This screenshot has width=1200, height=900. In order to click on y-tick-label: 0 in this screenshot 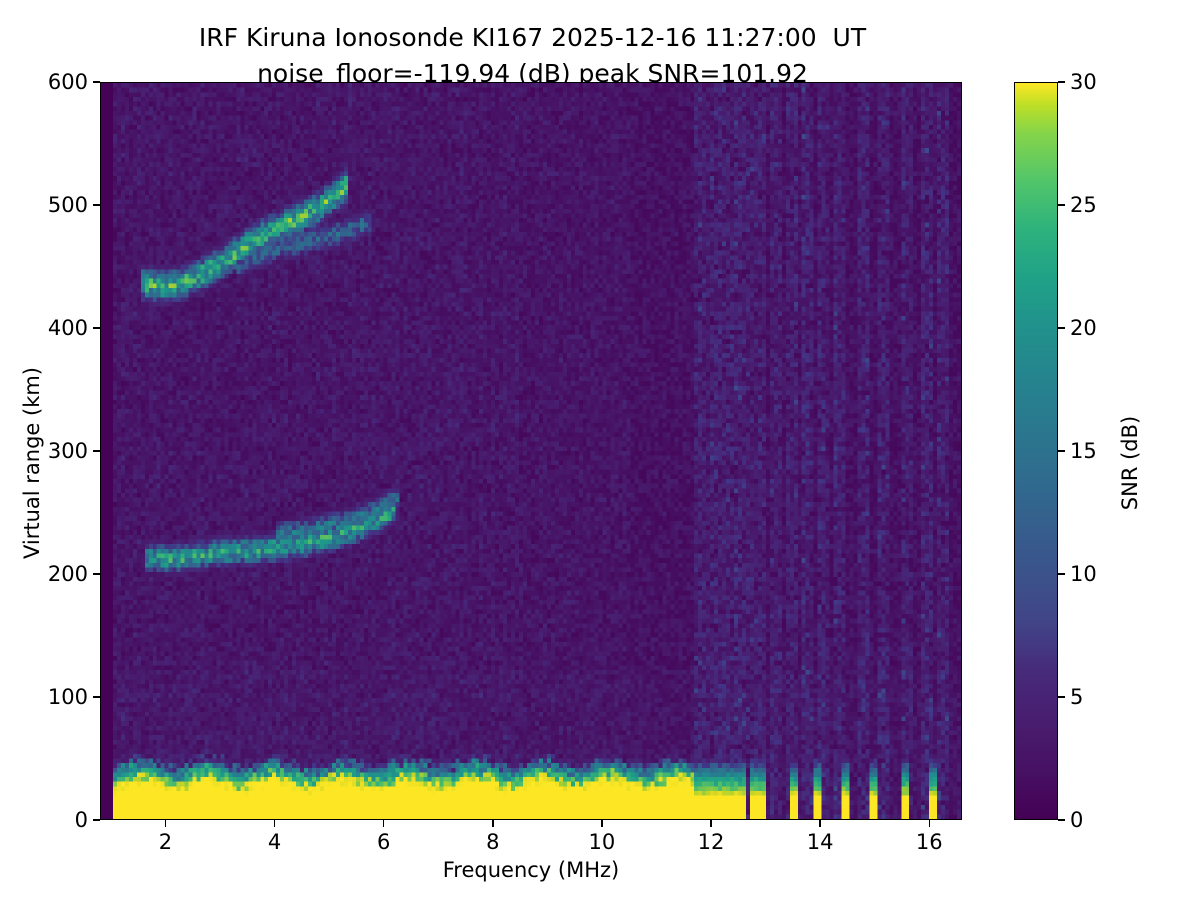, I will do `click(81, 820)`.